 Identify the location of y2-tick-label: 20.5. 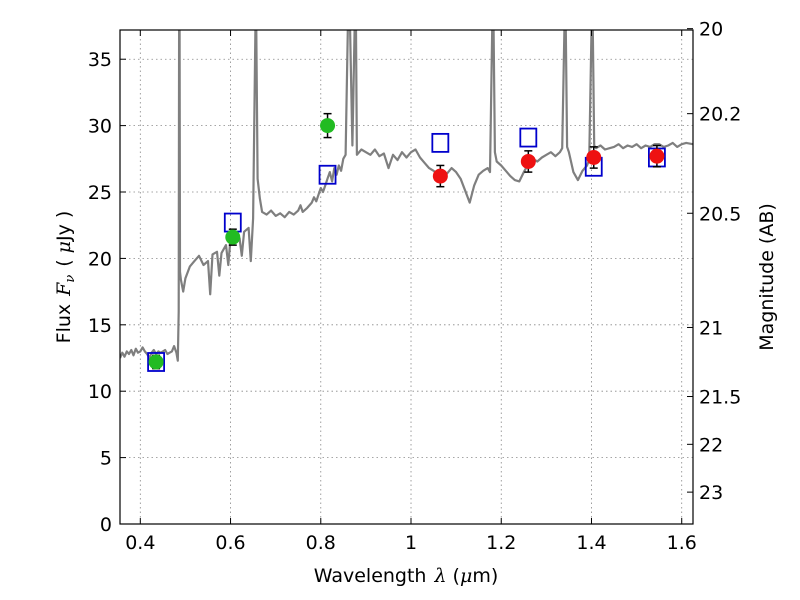
(720, 214).